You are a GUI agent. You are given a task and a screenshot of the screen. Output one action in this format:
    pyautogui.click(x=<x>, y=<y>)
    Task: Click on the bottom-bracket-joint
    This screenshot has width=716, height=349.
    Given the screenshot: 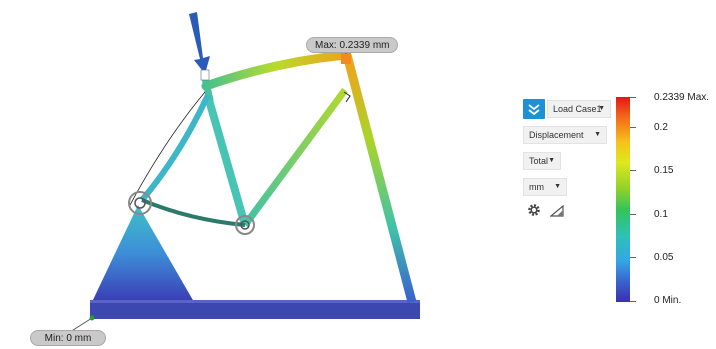 What is the action you would take?
    pyautogui.click(x=245, y=225)
    